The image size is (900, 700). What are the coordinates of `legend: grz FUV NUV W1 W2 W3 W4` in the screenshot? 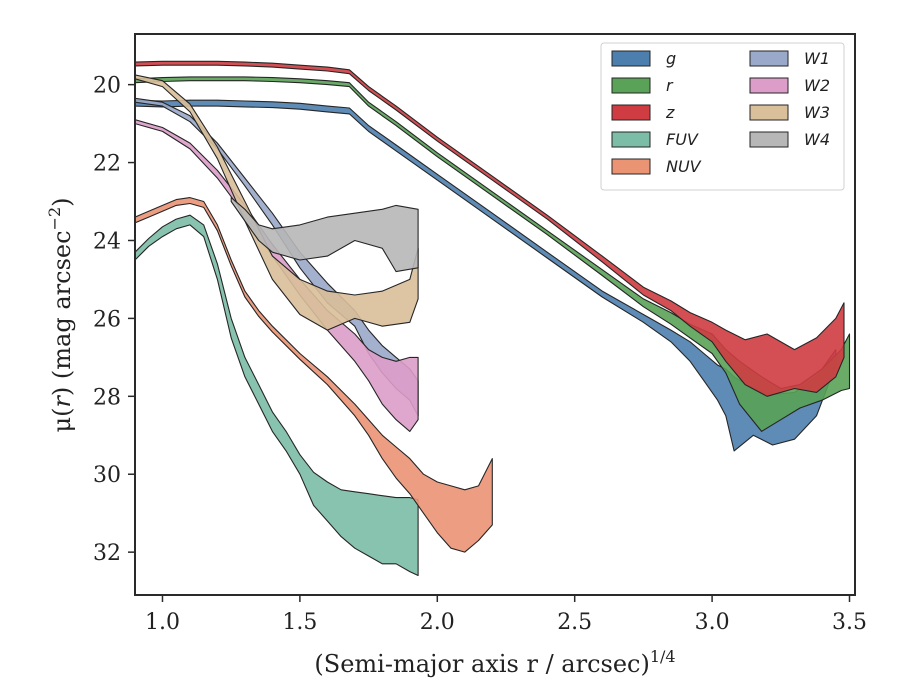 It's located at (722, 116).